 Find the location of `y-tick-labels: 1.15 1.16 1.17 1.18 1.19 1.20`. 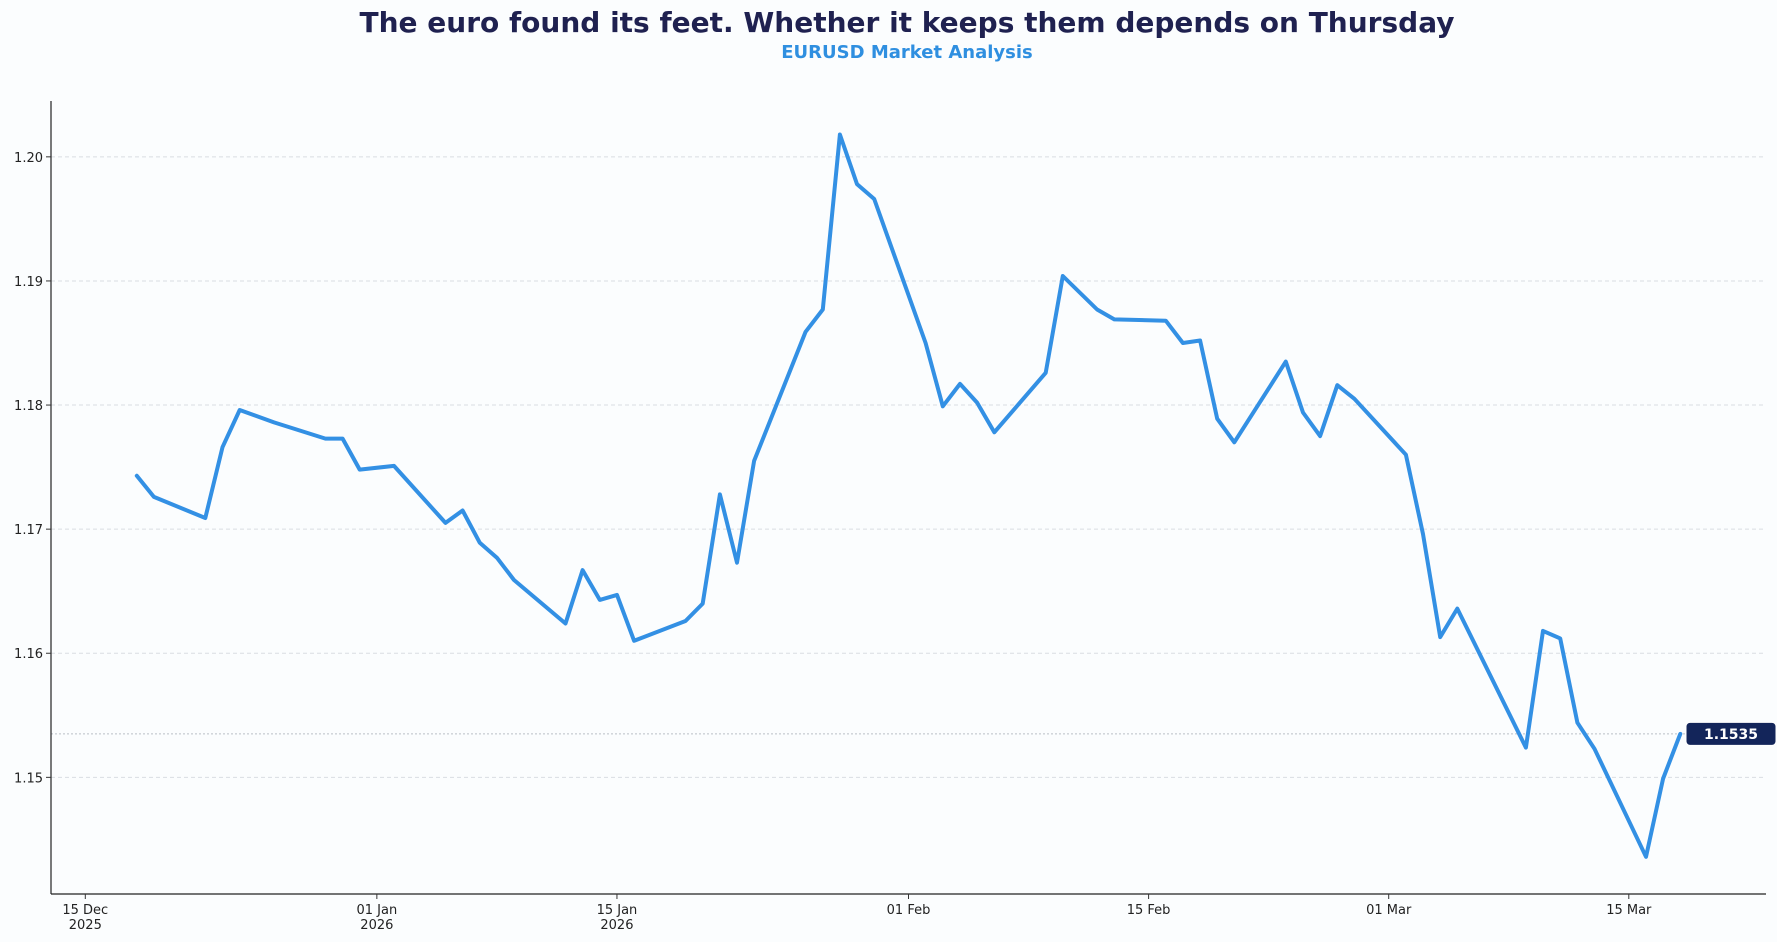

y-tick-labels: 1.15 1.16 1.17 1.18 1.19 1.20 is located at coordinates (32, 468).